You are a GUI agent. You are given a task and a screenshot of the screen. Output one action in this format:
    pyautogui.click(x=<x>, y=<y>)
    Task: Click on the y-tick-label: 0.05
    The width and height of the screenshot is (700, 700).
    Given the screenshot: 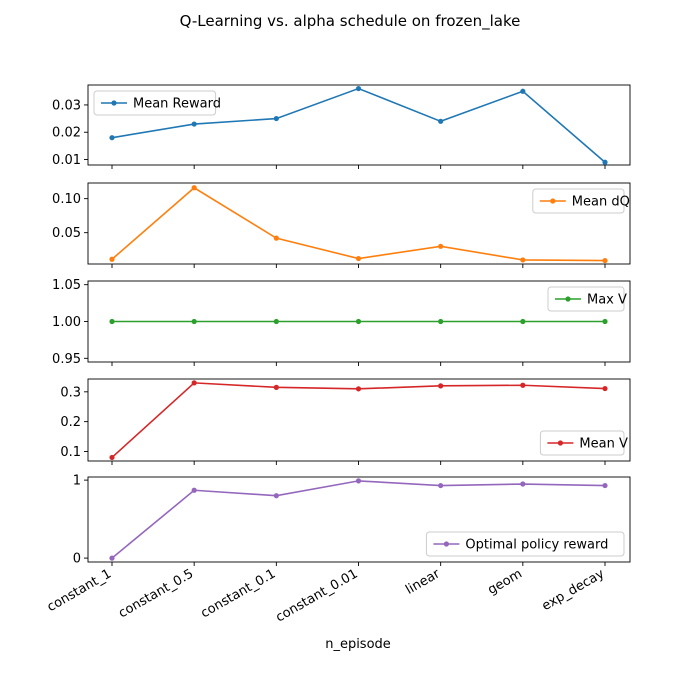 What is the action you would take?
    pyautogui.click(x=66, y=233)
    